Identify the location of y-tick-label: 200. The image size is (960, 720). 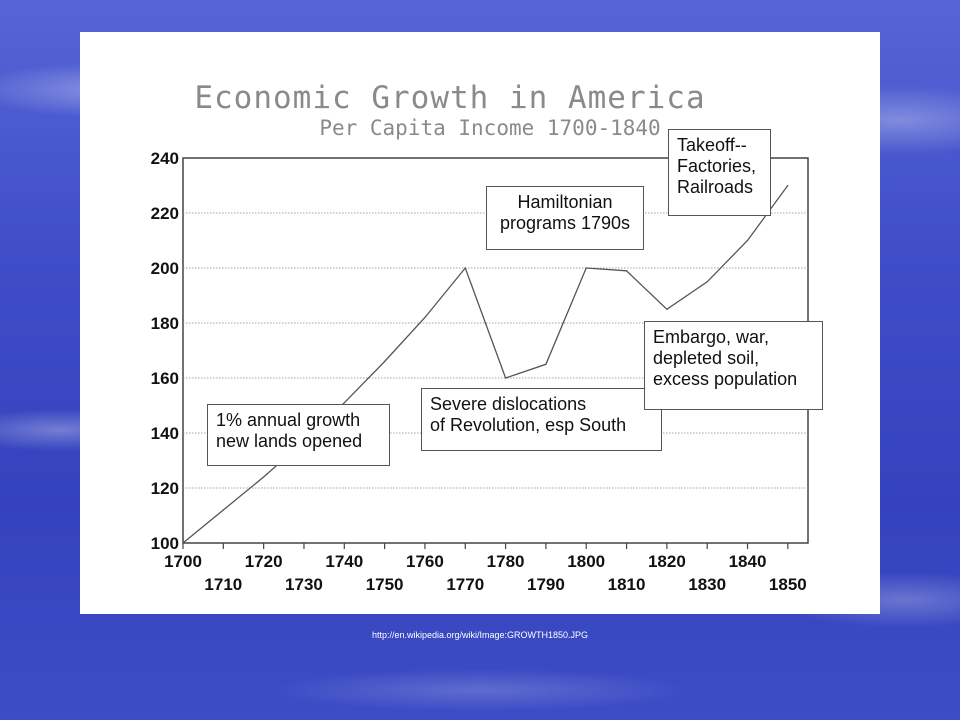
(165, 268).